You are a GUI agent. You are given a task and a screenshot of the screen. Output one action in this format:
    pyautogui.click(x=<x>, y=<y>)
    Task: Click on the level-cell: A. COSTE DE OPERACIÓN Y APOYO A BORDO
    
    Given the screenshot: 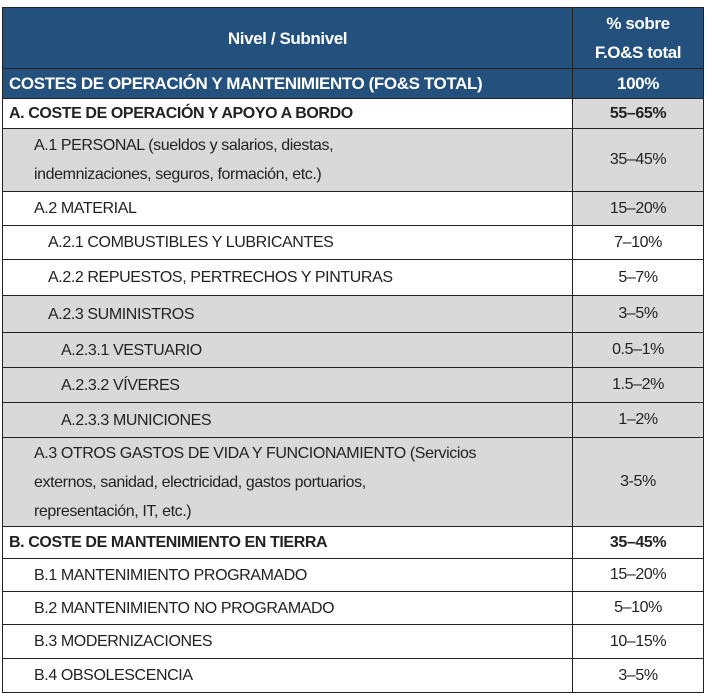 What is the action you would take?
    pyautogui.click(x=287, y=113)
    